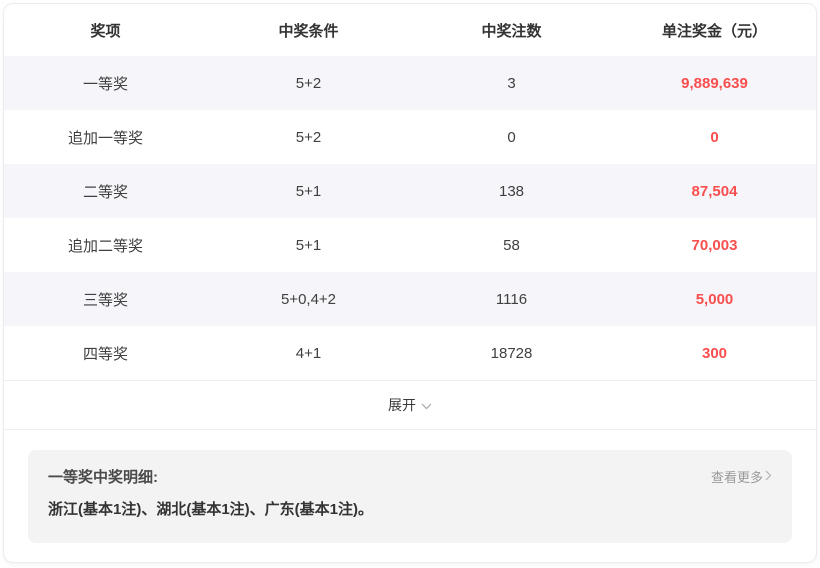  I want to click on condition-cell: 4+1, so click(308, 353).